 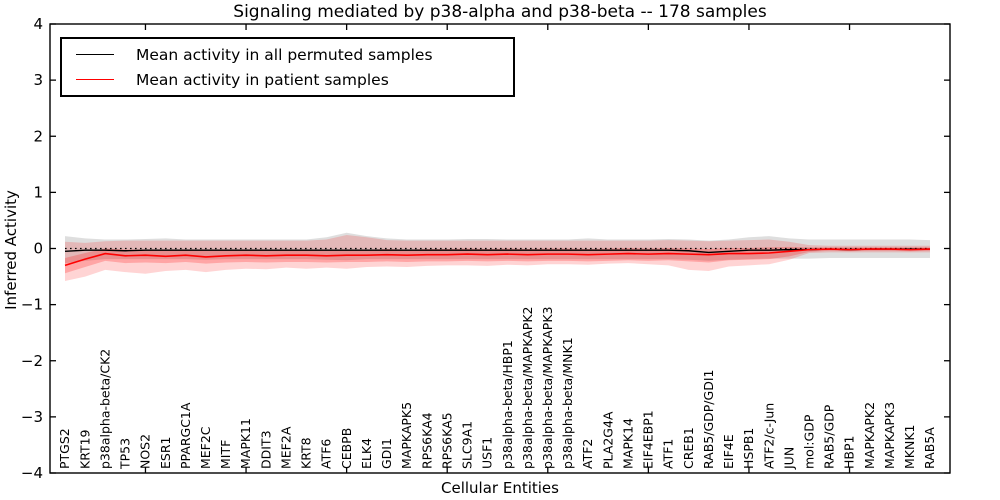 What do you see at coordinates (84, 449) in the screenshot?
I see `x-entity-label: KRT19` at bounding box center [84, 449].